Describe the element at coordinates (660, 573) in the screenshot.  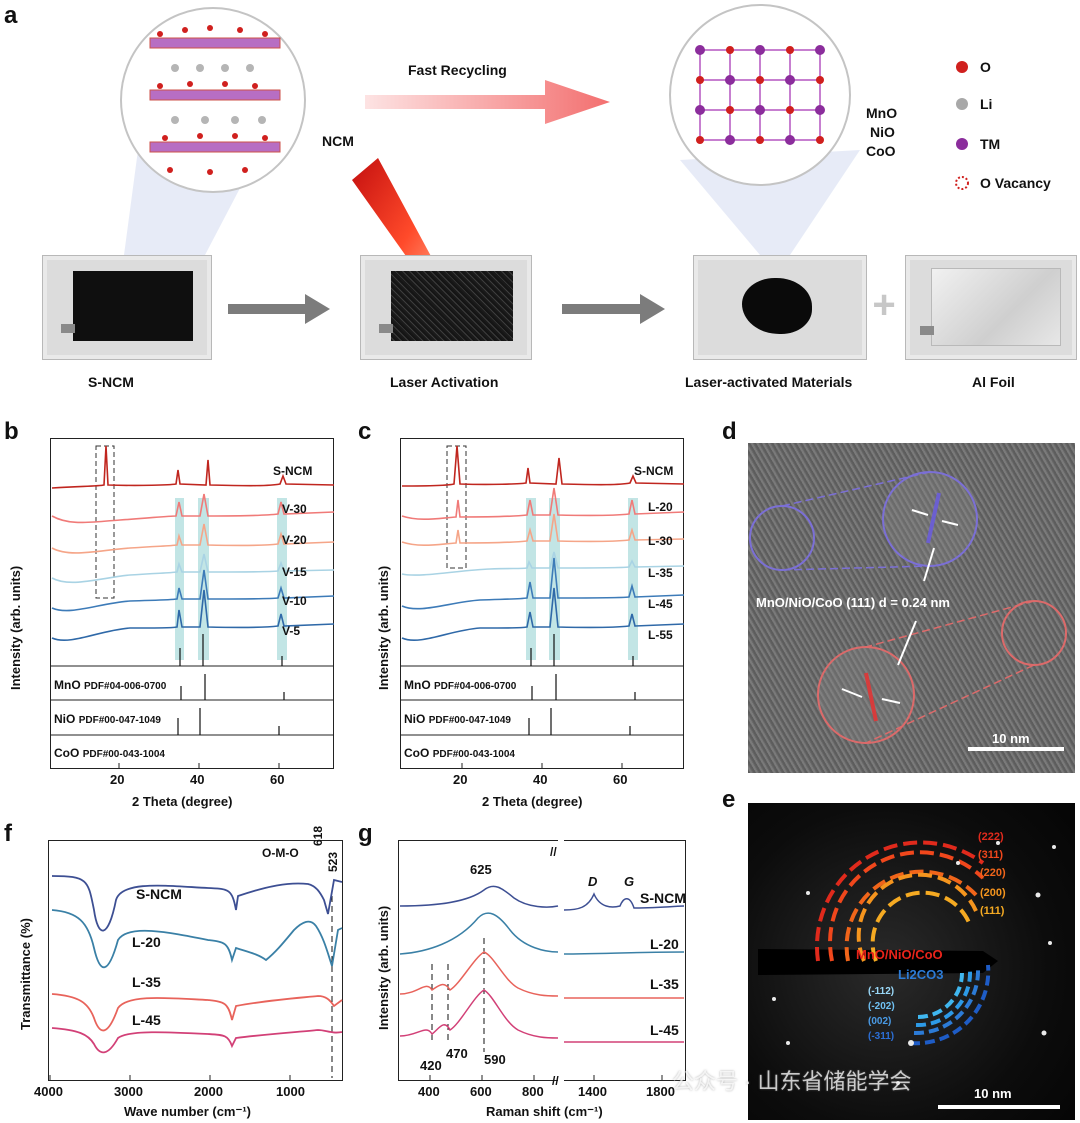
I see `c-series-3: L-35` at that location.